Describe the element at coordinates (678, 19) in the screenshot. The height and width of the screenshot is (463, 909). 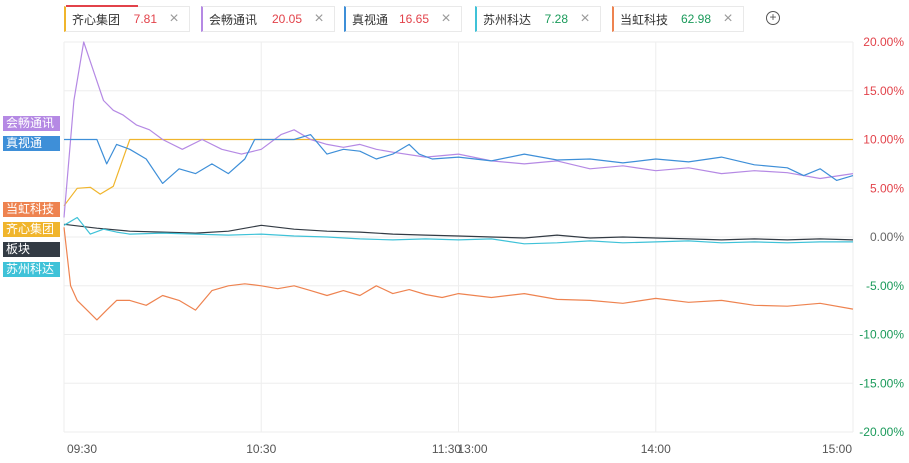
I see `stock-tab-4: 当虹科技 62.98 ×` at that location.